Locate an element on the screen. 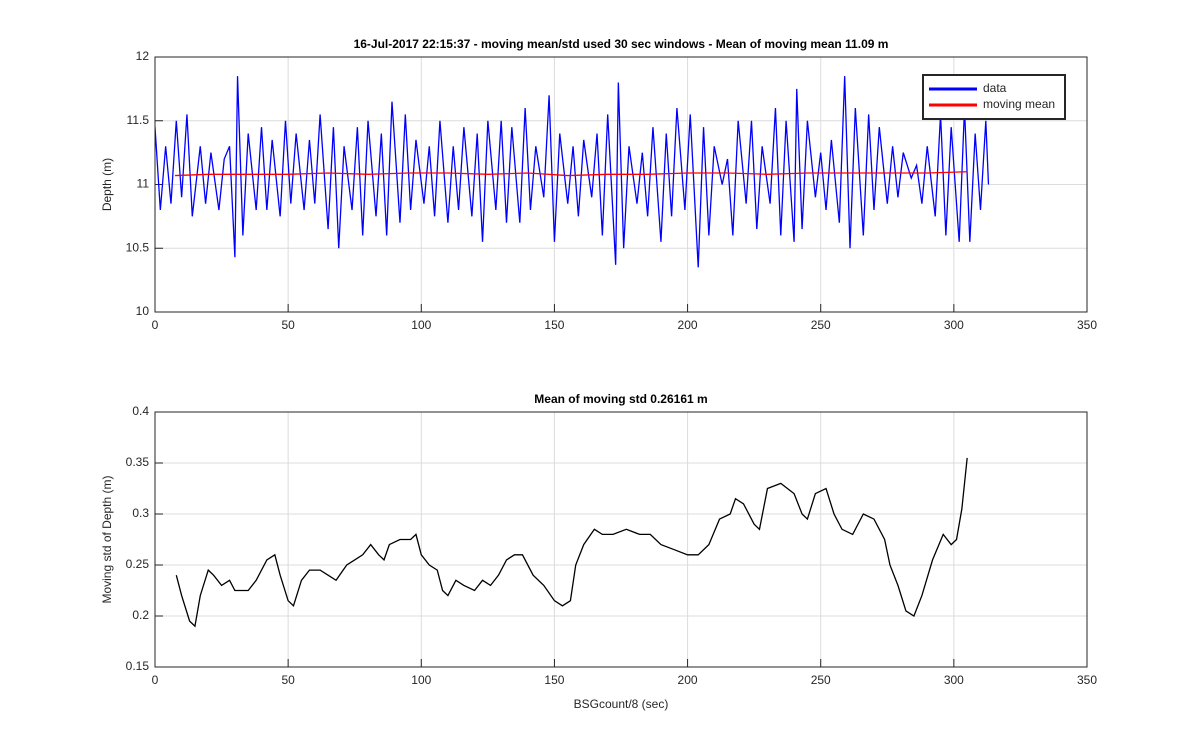 The width and height of the screenshot is (1200, 750). y-tick-label: 0.4 is located at coordinates (140, 411).